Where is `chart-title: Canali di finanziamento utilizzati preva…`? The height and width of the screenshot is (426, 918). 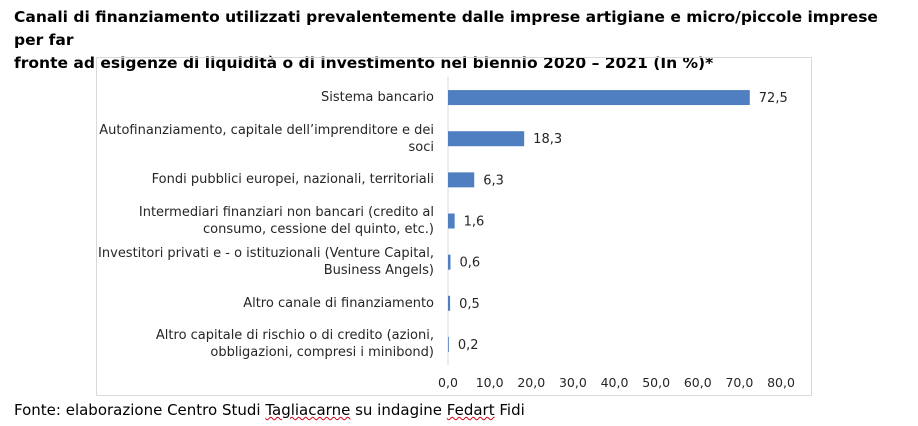 chart-title: Canali di finanziamento utilizzati preva… is located at coordinates (446, 40).